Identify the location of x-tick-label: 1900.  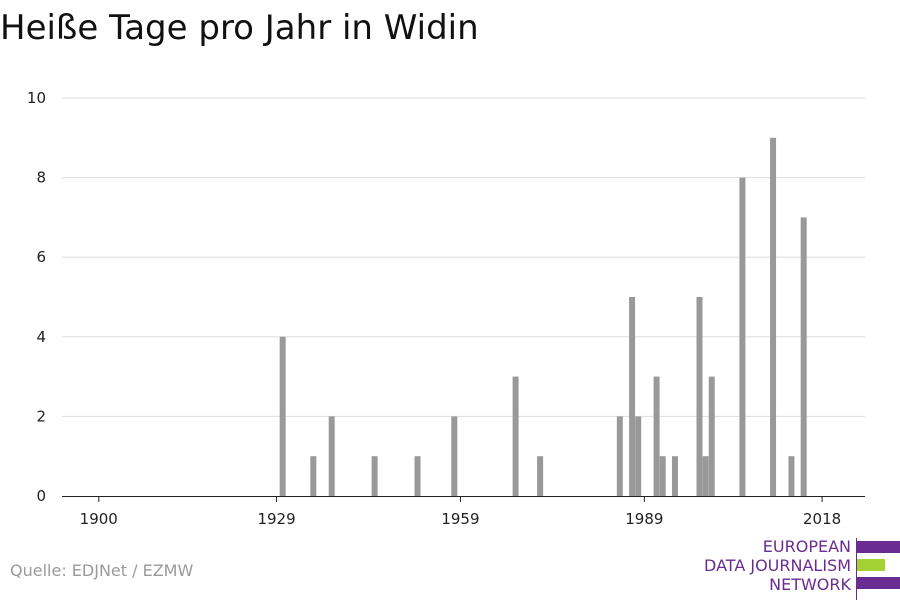
(99, 519).